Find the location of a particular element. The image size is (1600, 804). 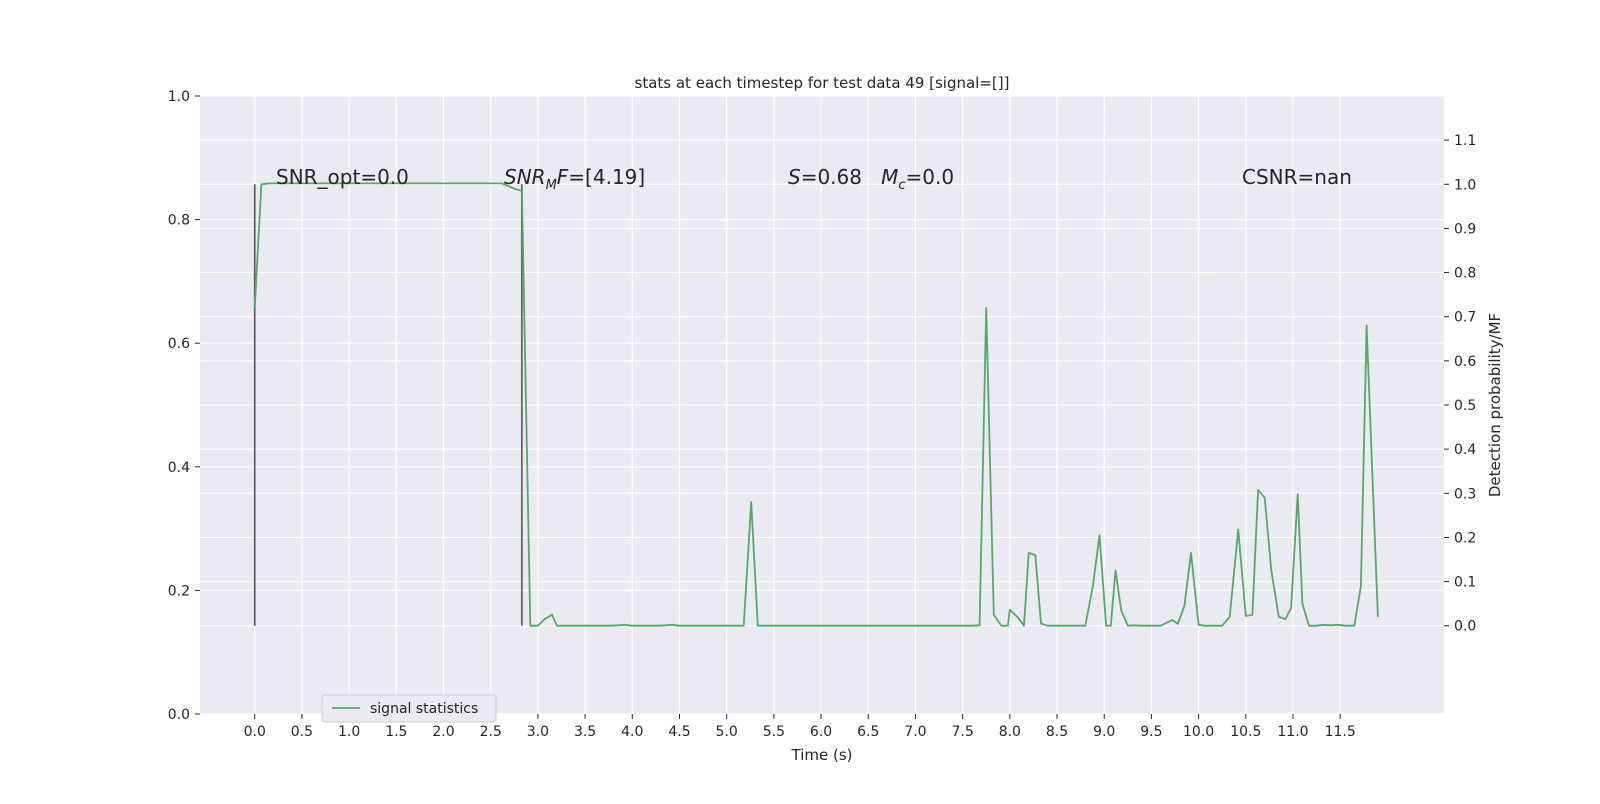

x-tick-label: 0.0 is located at coordinates (255, 732).